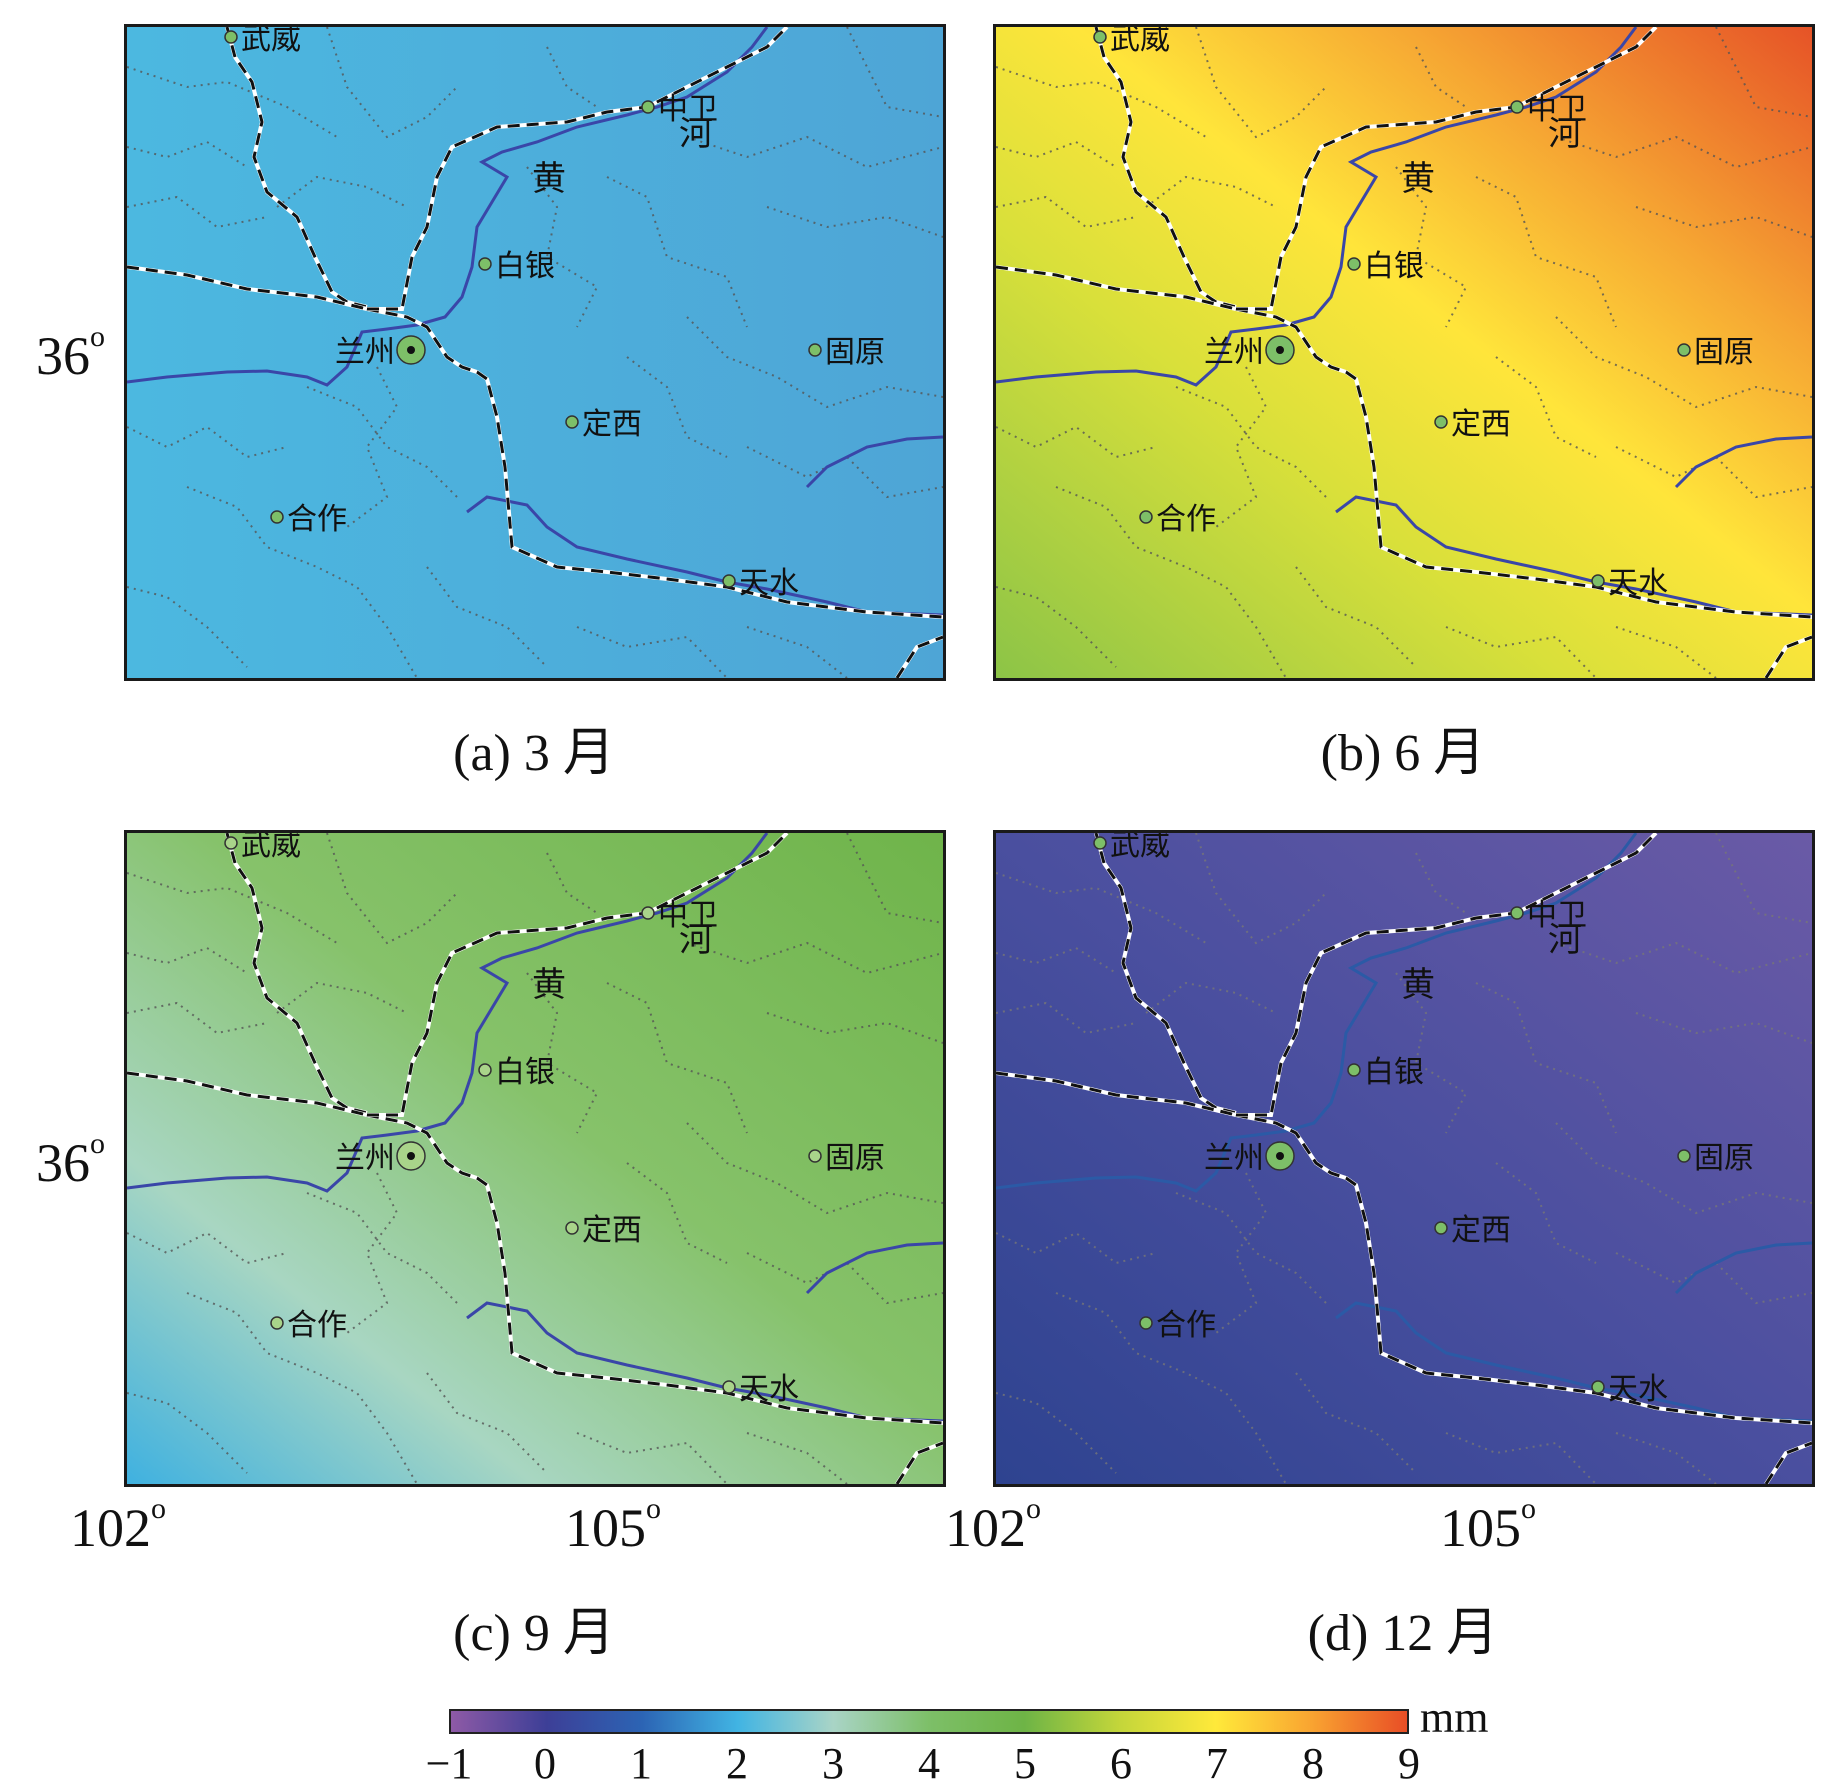 Image resolution: width=1843 pixels, height=1789 pixels. I want to click on city-label: 中卫, so click(1557, 109).